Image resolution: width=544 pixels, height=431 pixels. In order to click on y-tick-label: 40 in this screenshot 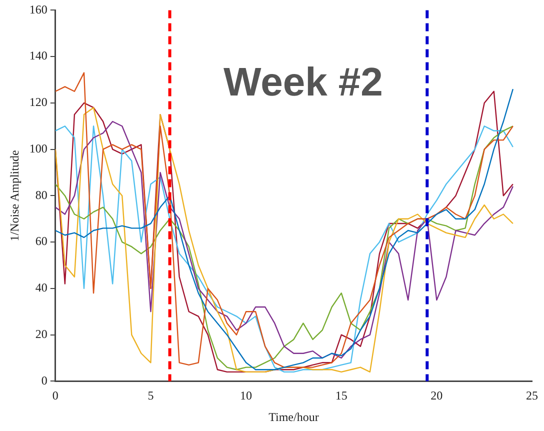, I will do `click(41, 287)`.